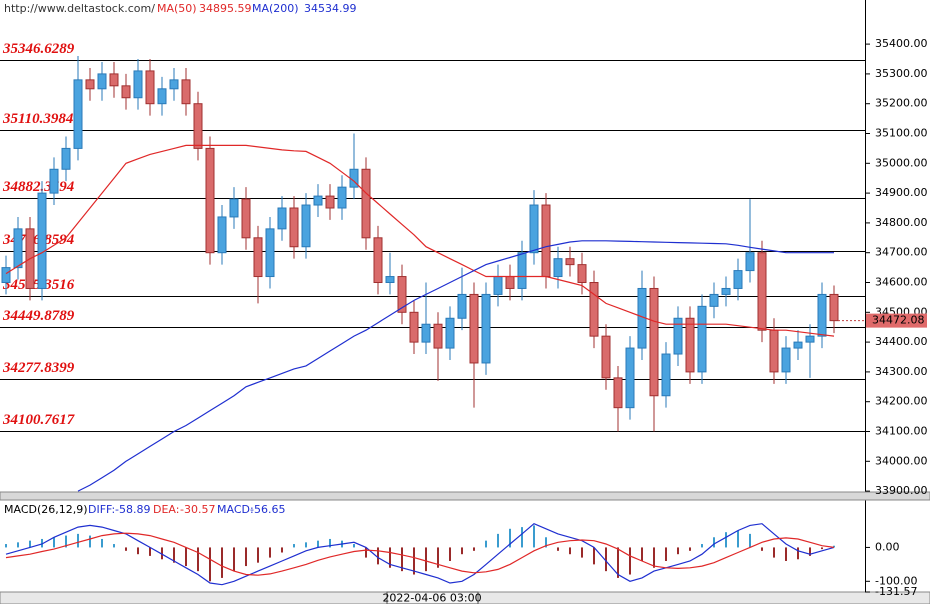  Describe the element at coordinates (267, 509) in the screenshot. I see `legend-value: -56.65` at that location.